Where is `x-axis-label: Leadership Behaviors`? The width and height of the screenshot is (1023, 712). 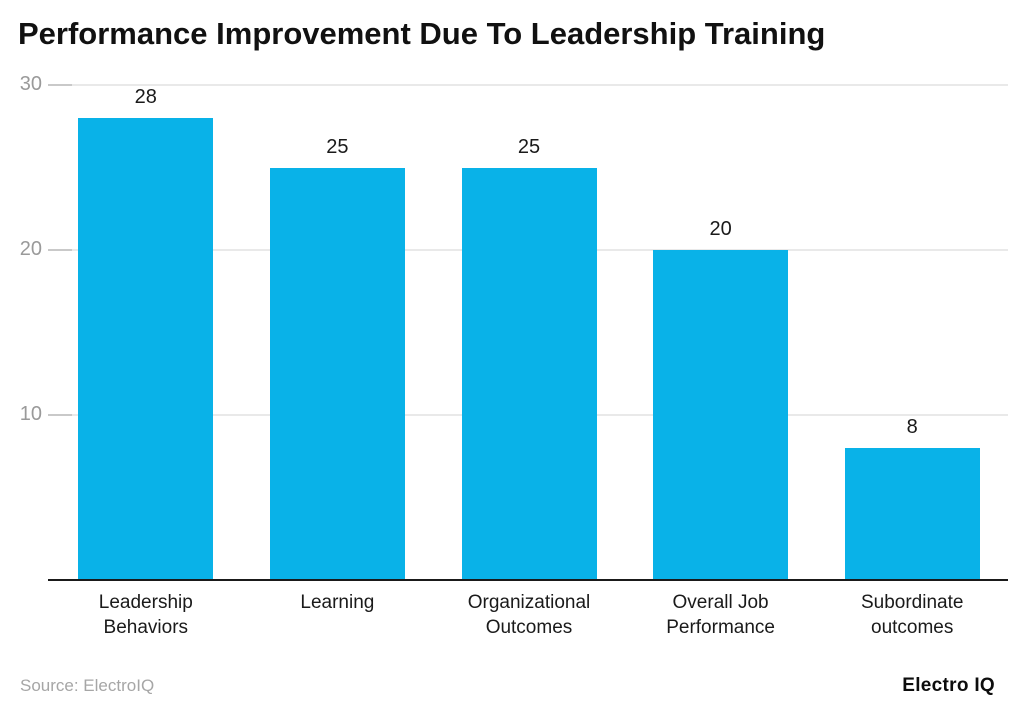 x-axis-label: Leadership Behaviors is located at coordinates (145, 615).